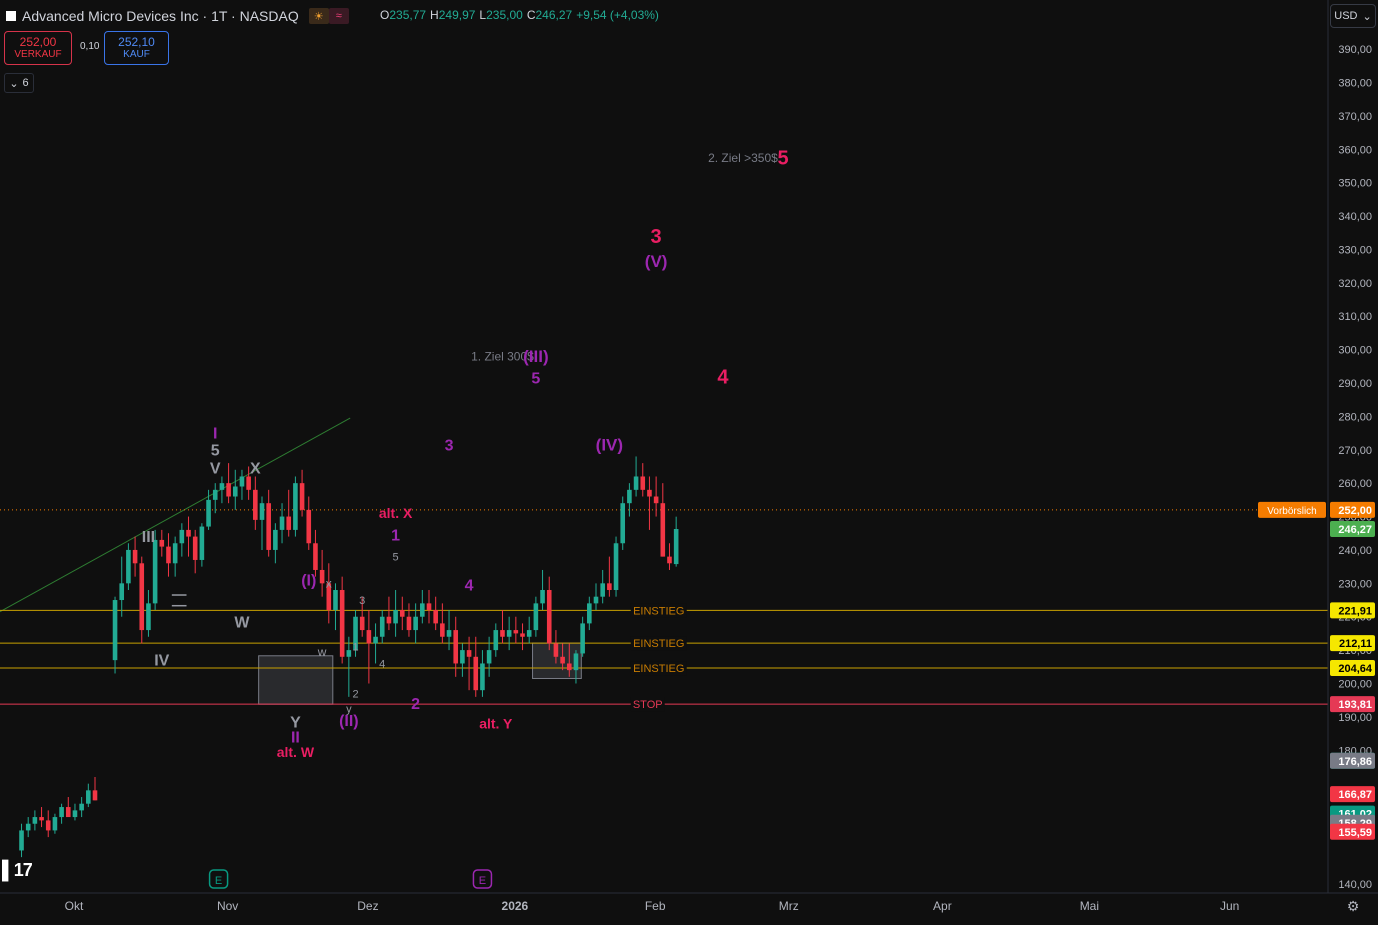  What do you see at coordinates (136, 48) in the screenshot?
I see `buy-button: 252,10 KAUF` at bounding box center [136, 48].